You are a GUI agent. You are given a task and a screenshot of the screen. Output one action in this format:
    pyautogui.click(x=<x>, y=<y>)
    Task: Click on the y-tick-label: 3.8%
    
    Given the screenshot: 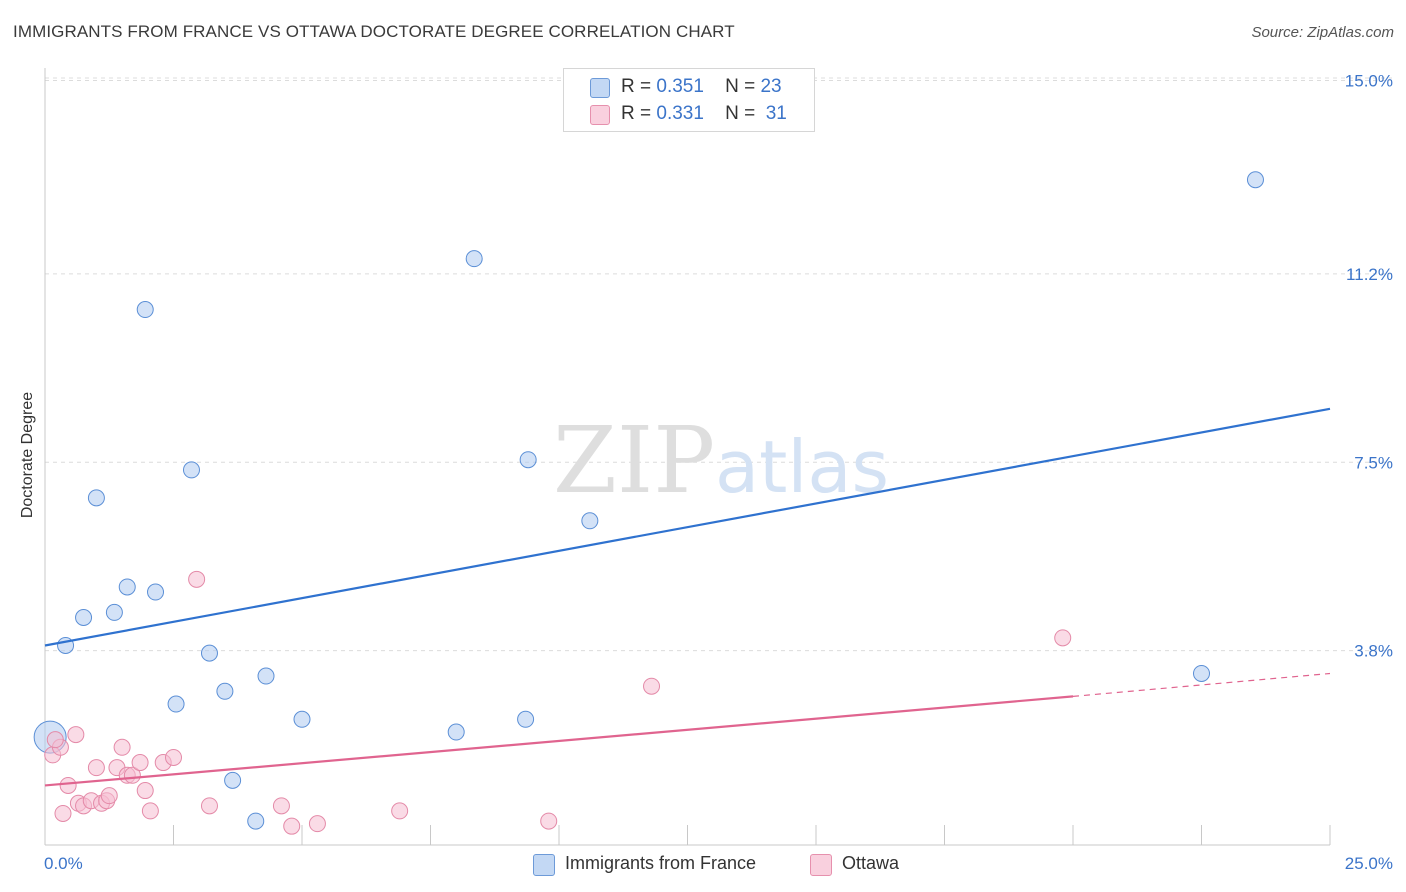 What is the action you would take?
    pyautogui.click(x=1373, y=651)
    